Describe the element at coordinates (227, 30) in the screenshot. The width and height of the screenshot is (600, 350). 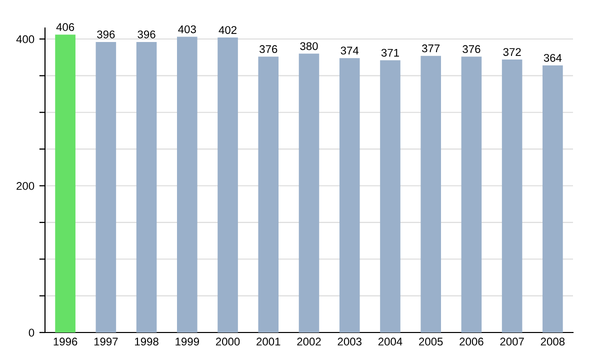
I see `data-label: 402` at that location.